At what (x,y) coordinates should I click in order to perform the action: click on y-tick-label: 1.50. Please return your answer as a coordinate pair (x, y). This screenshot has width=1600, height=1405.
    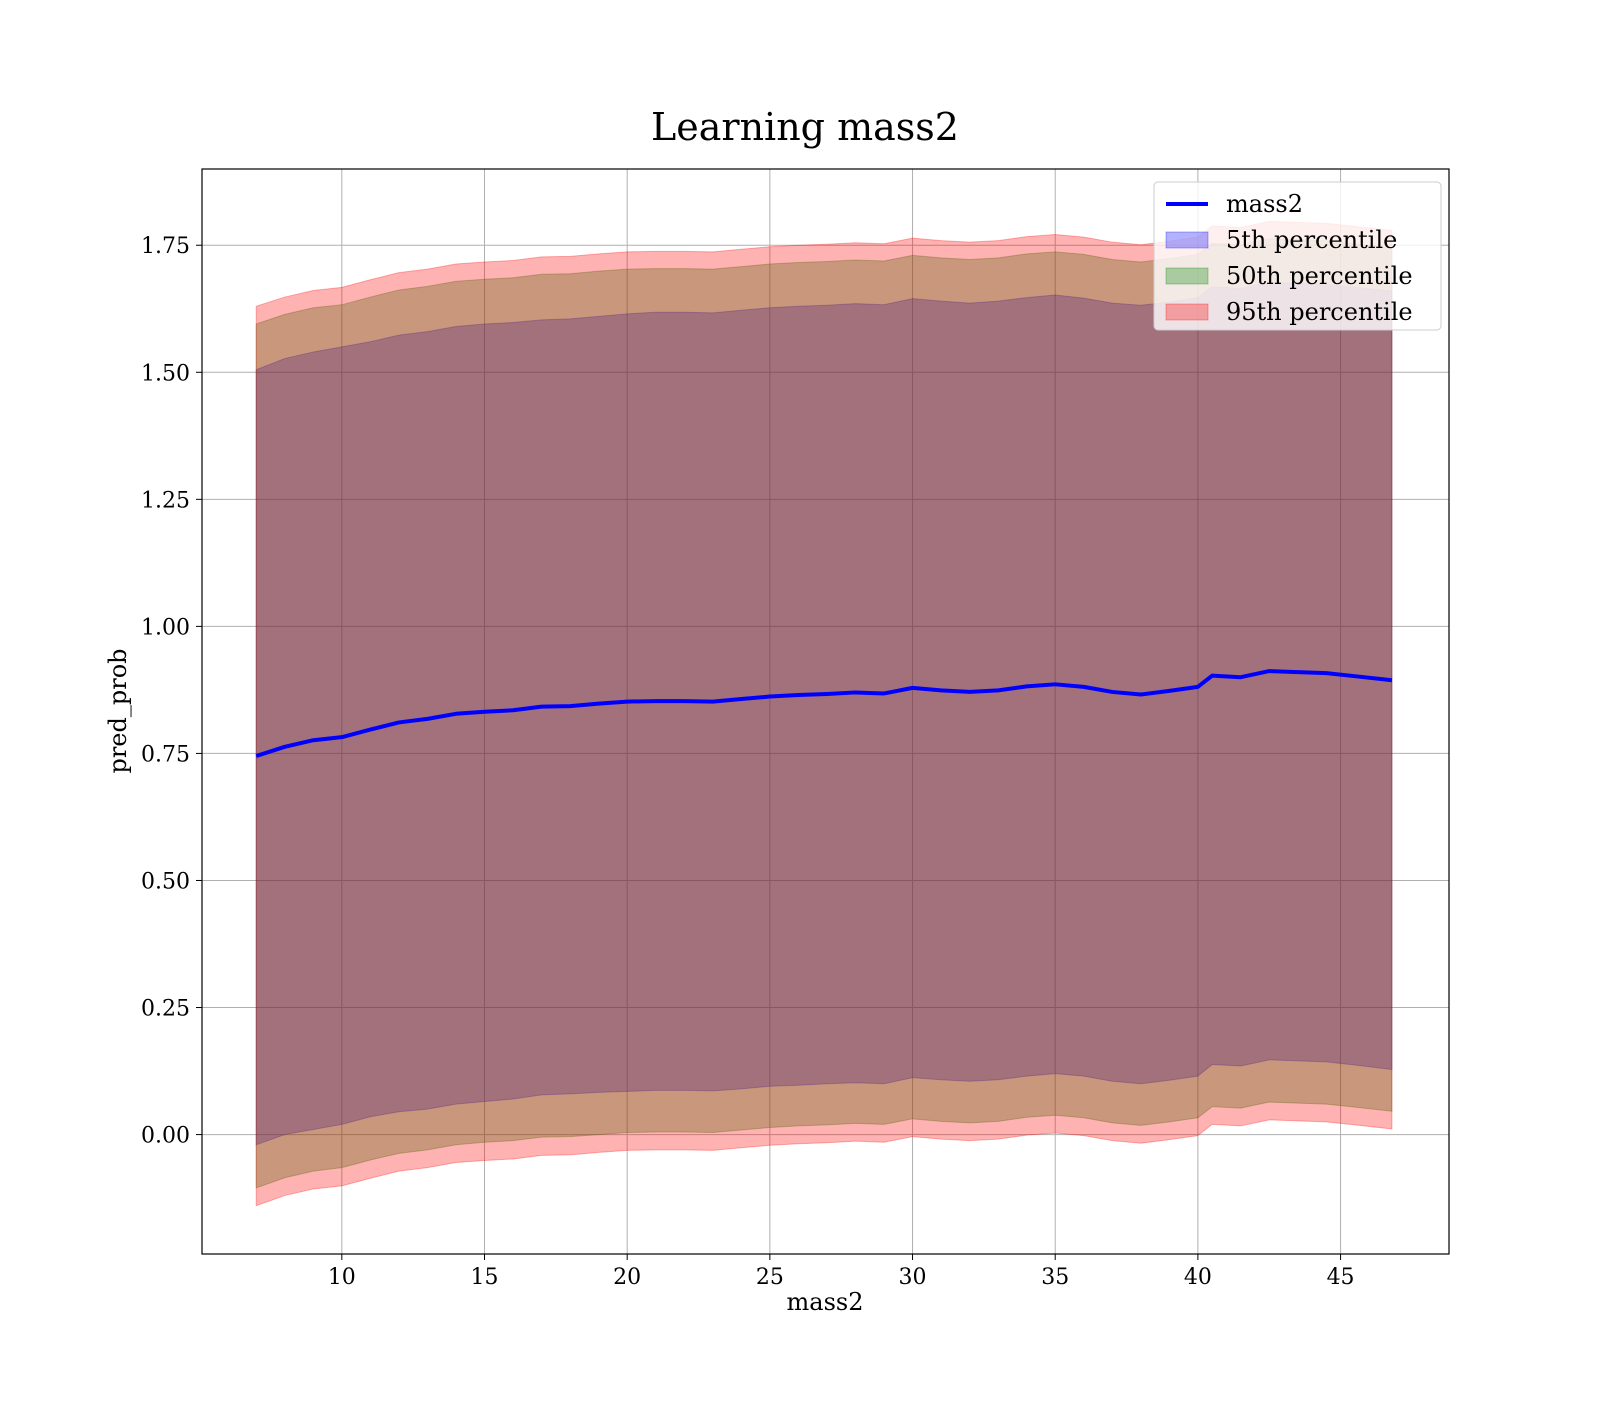
    Looking at the image, I should click on (165, 373).